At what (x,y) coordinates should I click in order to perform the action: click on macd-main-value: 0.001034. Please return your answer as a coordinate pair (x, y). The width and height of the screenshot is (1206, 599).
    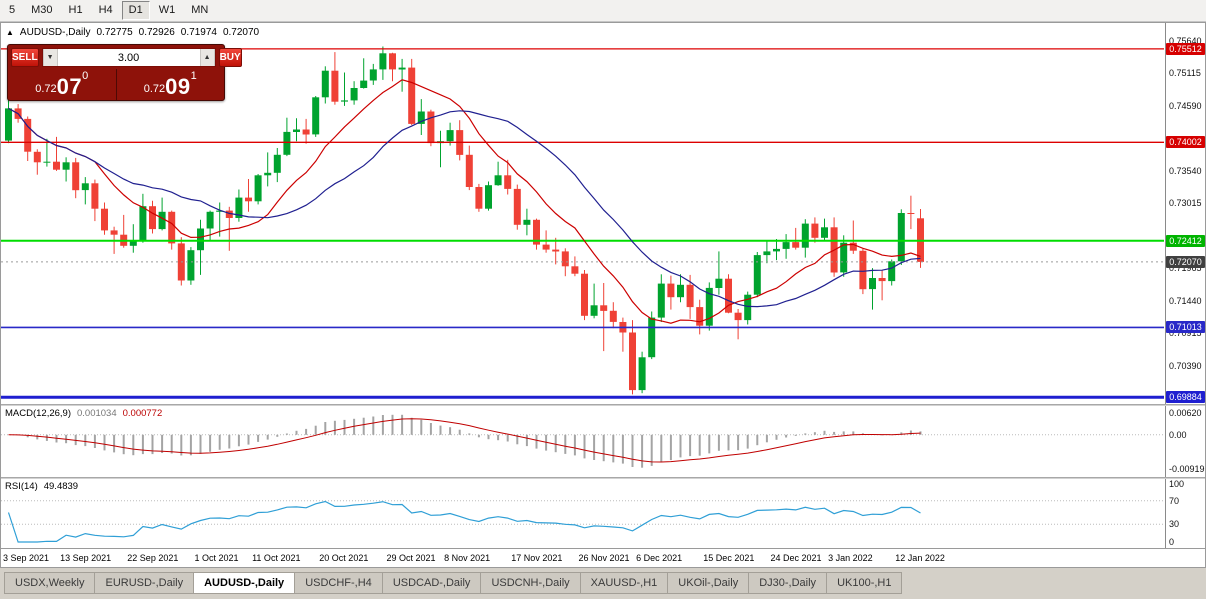
    Looking at the image, I should click on (97, 413).